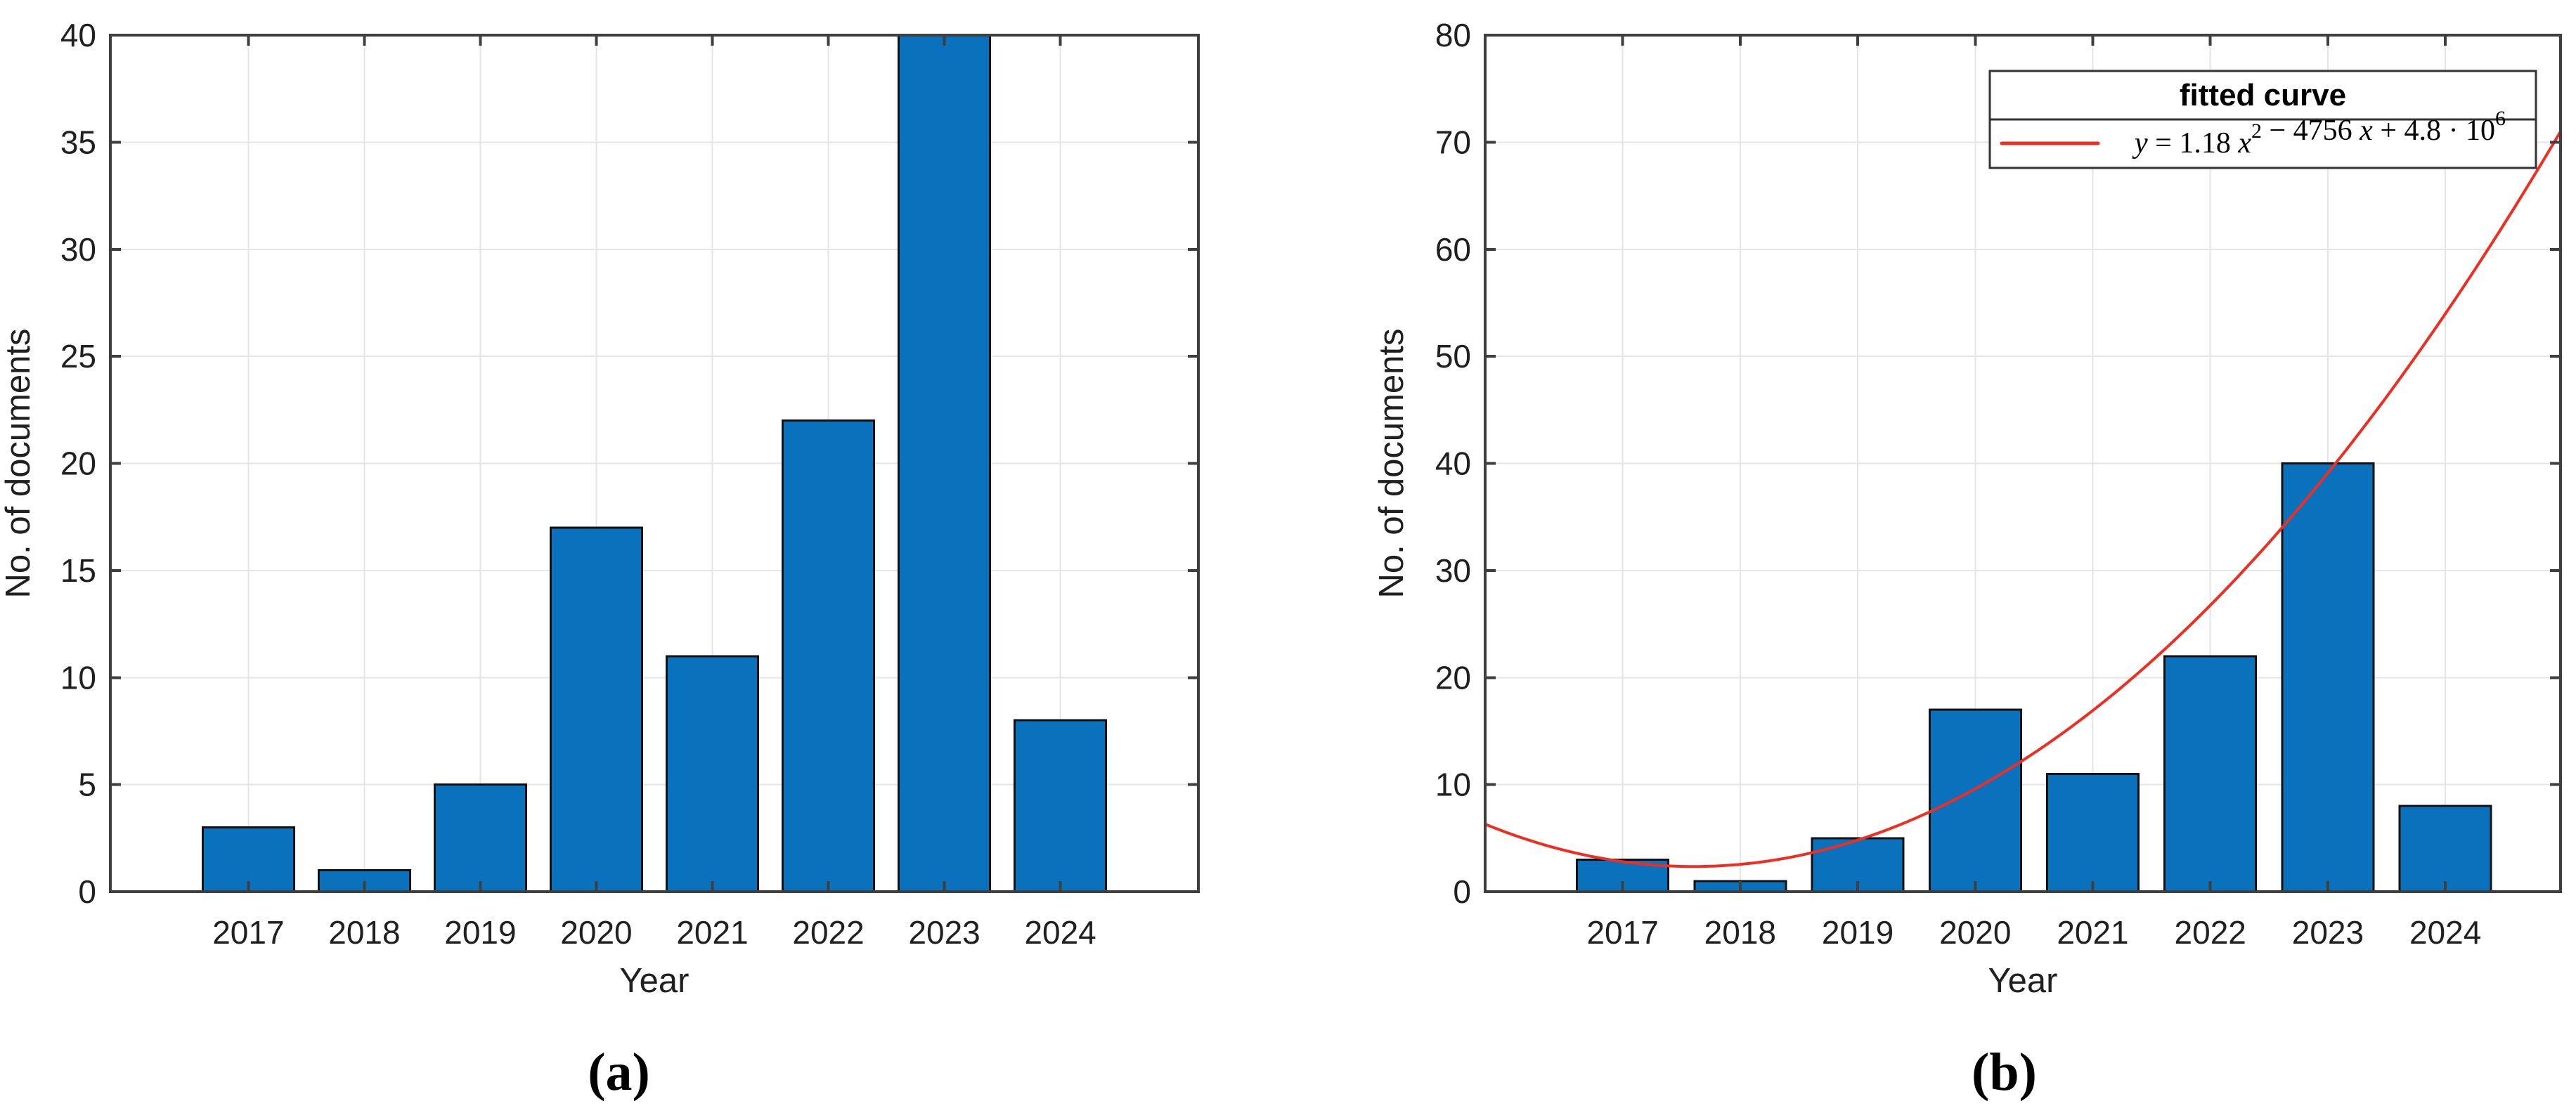 This screenshot has height=1113, width=2576. I want to click on caption-a: (a), so click(619, 1072).